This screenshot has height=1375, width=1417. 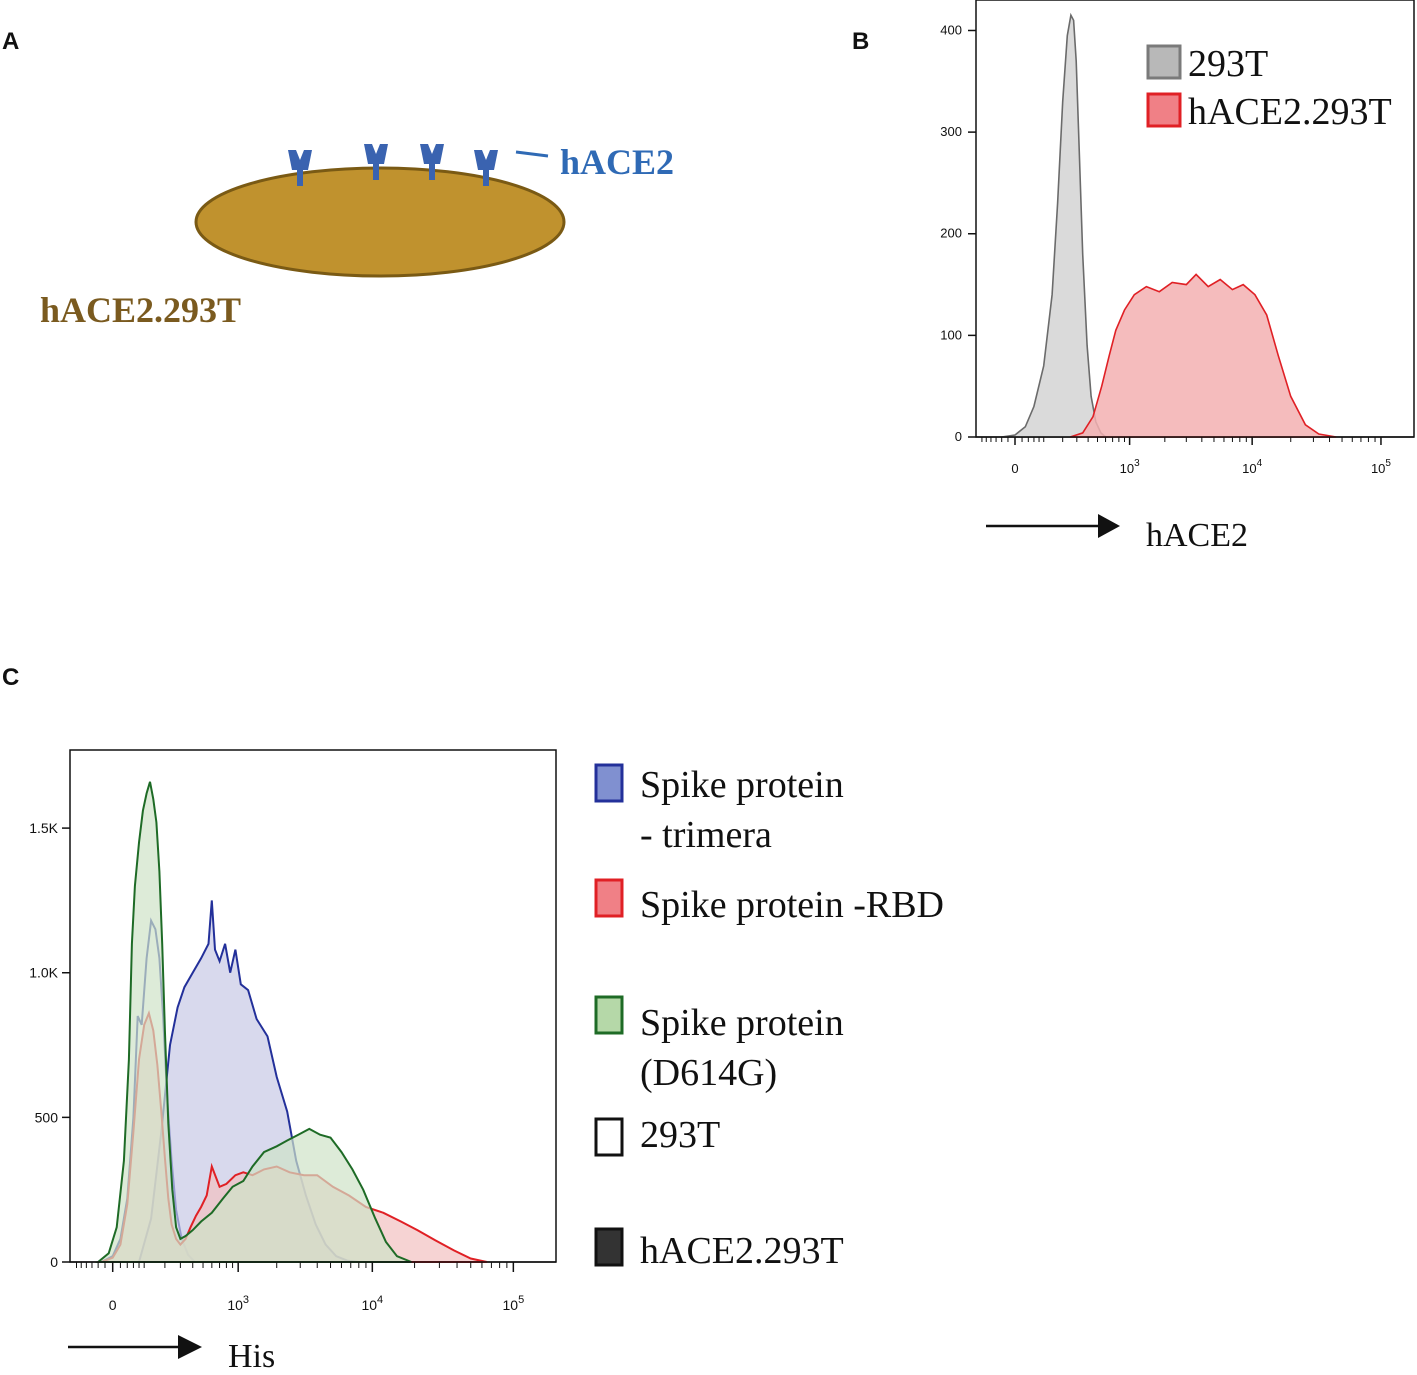 I want to click on y-axis: 0 500 1.0K 1.5K, so click(x=49, y=1045).